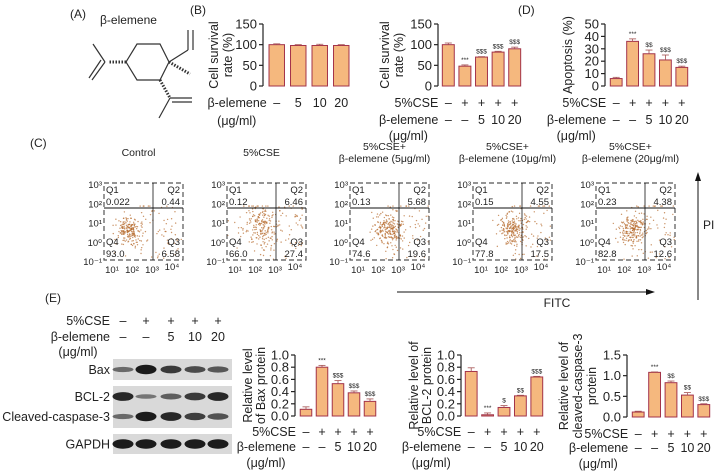  Describe the element at coordinates (218, 243) in the screenshot. I see `y-tick-label: 10⁰` at that location.